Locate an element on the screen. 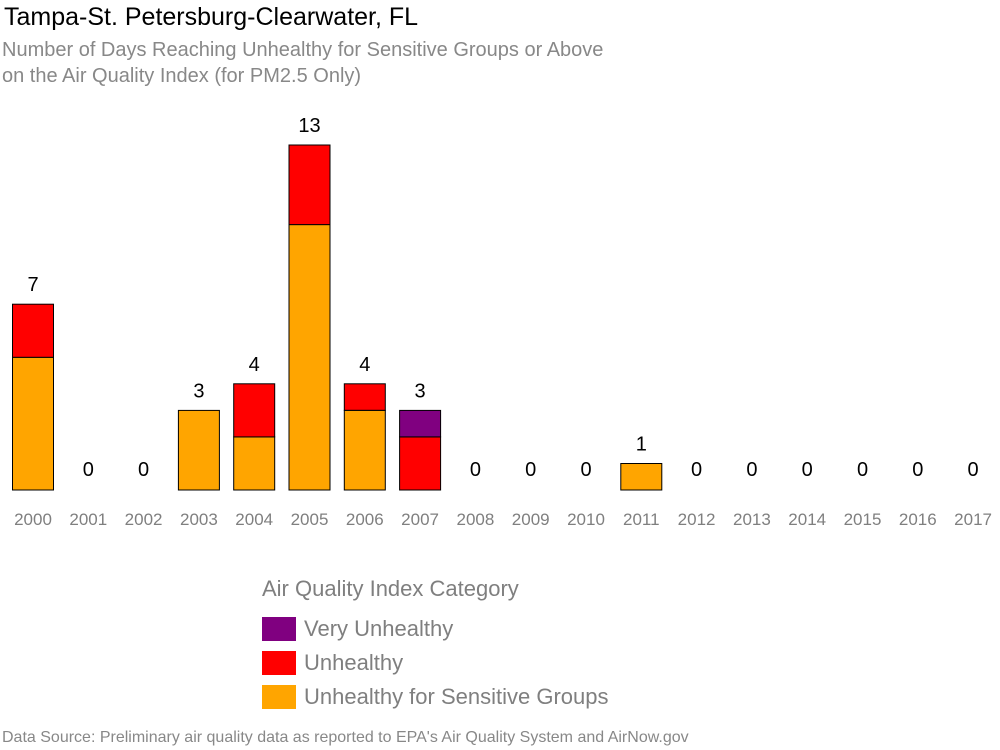 This screenshot has width=1000, height=750. x-tick-2007: 2007 is located at coordinates (420, 519).